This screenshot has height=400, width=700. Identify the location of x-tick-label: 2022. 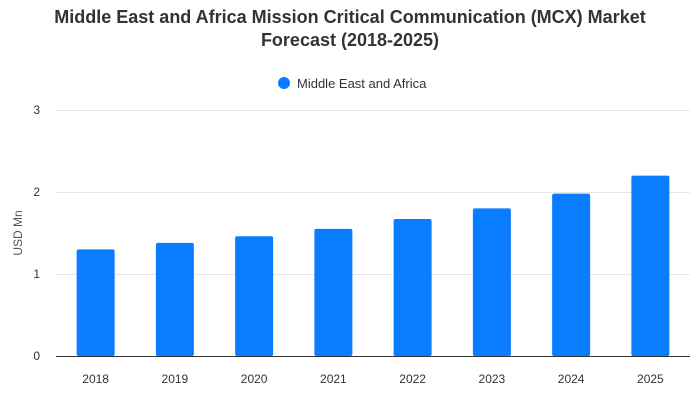
(412, 379).